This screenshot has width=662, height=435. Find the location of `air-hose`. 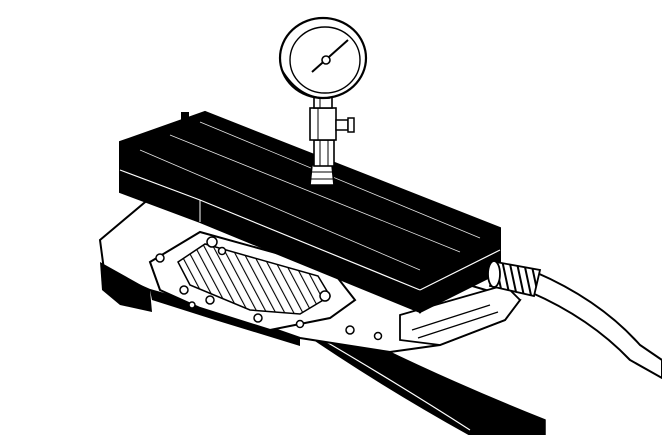

air-hose is located at coordinates (574, 320).